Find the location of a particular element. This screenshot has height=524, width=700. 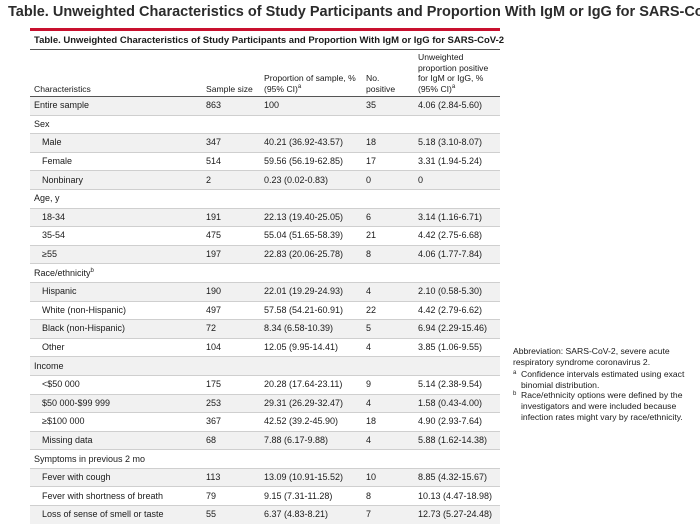

footnote-marker: a is located at coordinates (453, 86).